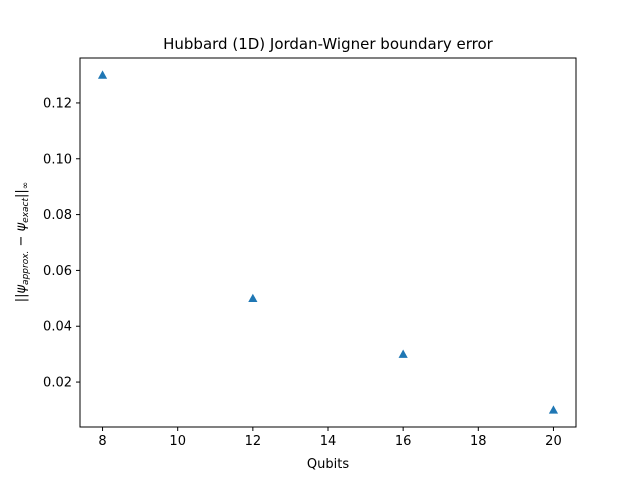 The height and width of the screenshot is (480, 640). What do you see at coordinates (21, 226) in the screenshot?
I see `y-label-psi-exact: ψ` at bounding box center [21, 226].